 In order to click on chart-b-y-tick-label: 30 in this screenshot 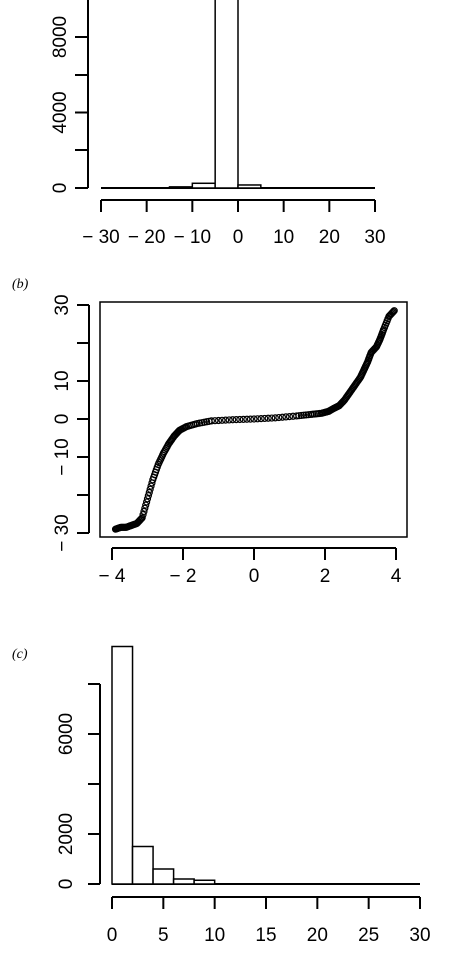, I will do `click(62, 304)`.